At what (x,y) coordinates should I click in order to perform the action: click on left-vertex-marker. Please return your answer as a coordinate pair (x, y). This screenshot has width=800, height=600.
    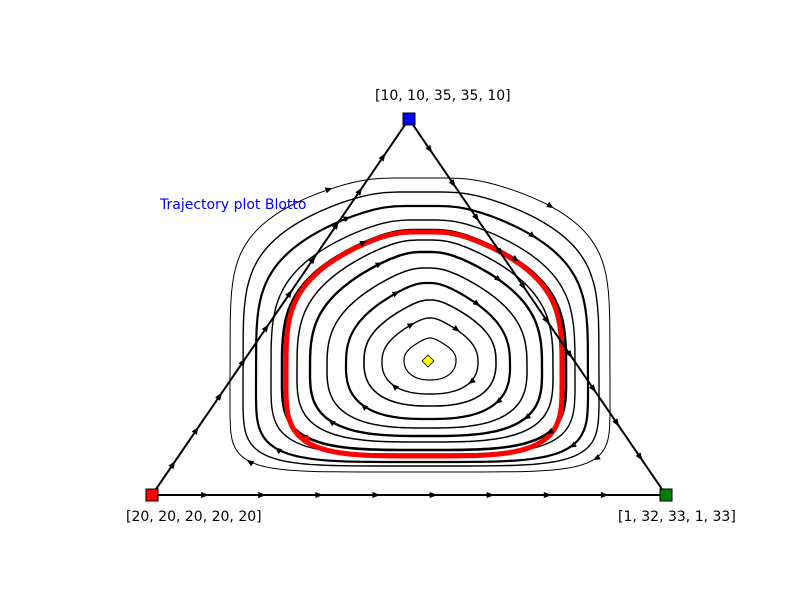
    Looking at the image, I should click on (152, 495).